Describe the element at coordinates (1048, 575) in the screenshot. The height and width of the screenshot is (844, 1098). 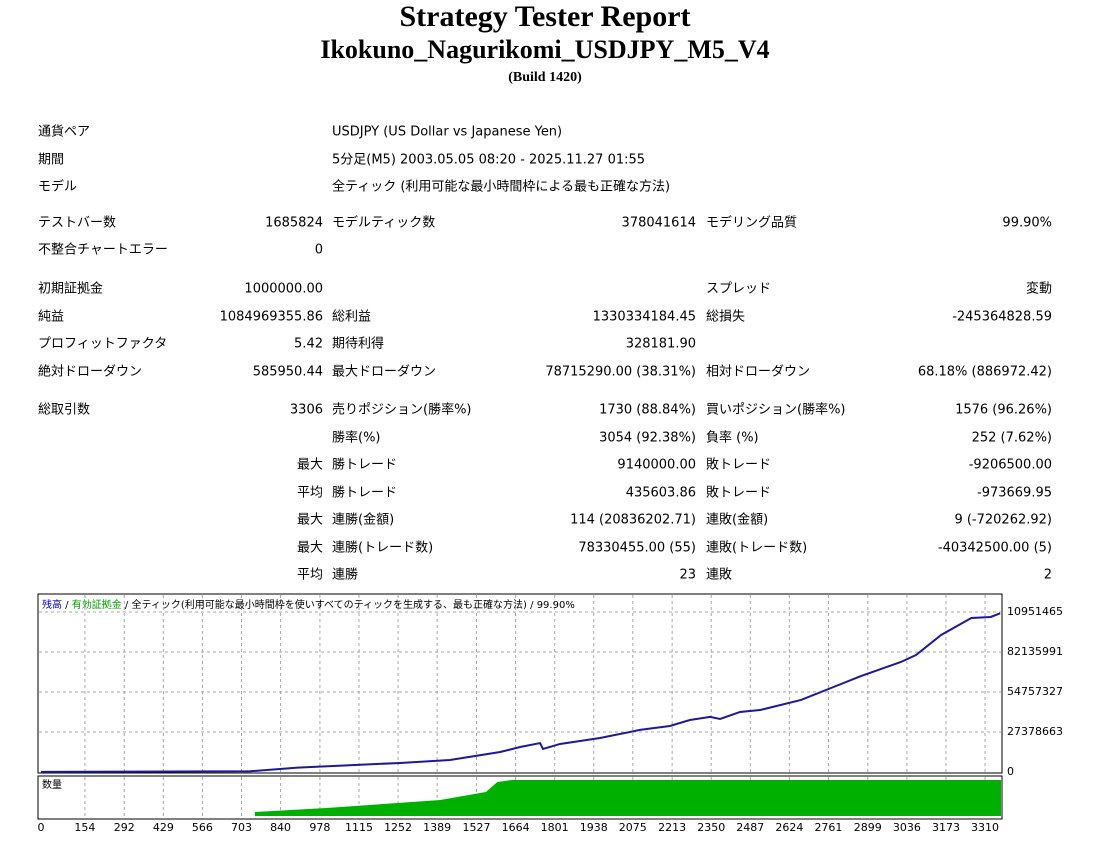
I see `cell-value: 2` at that location.